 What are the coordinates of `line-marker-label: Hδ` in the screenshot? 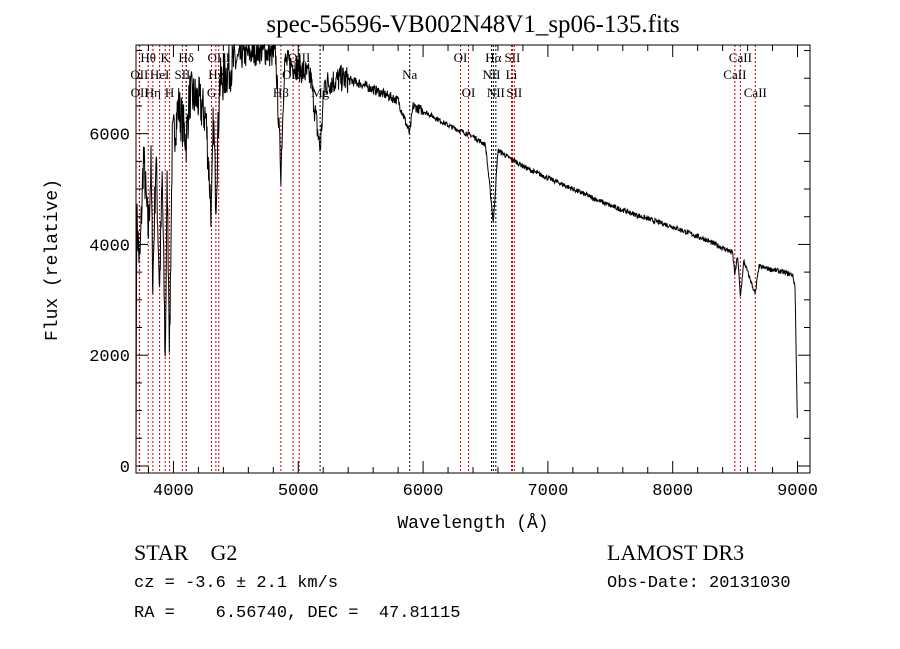 It's located at (186, 57).